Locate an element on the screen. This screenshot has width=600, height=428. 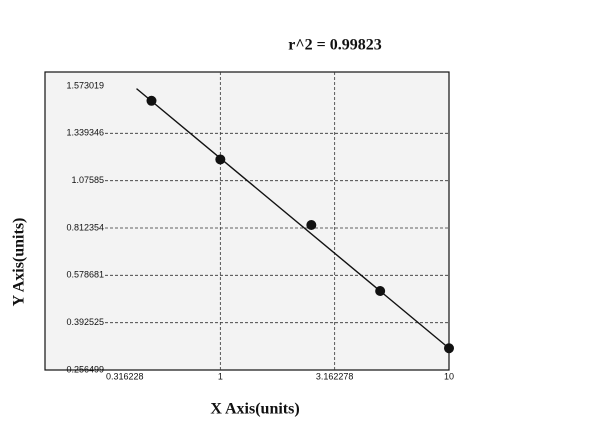
x-tick-label: 10 is located at coordinates (449, 376).